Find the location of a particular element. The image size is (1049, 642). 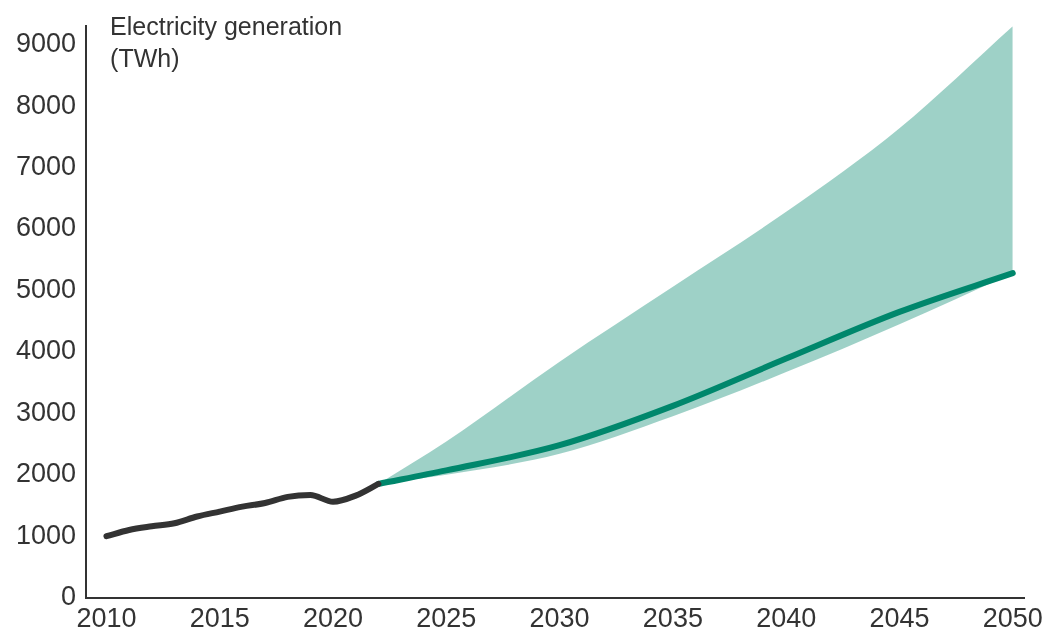

y-tick-label: 9000 is located at coordinates (46, 43).